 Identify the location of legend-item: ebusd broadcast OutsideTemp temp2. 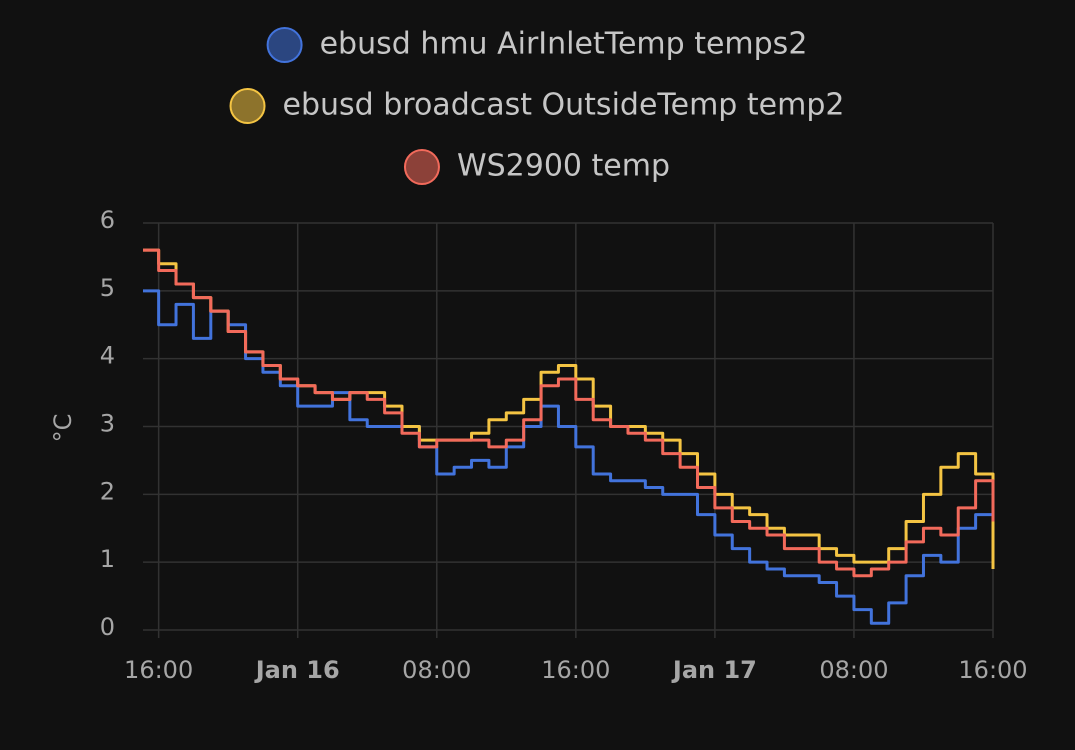
(537, 106).